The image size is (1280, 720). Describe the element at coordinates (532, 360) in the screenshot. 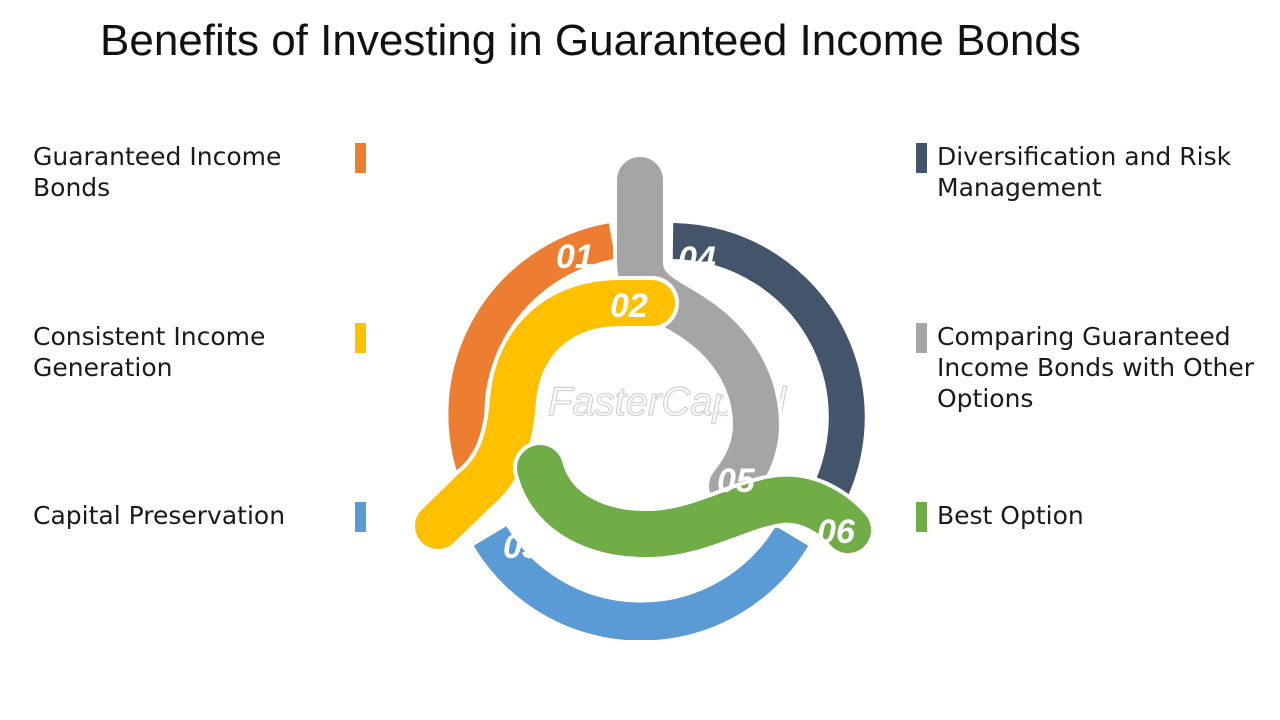

I see `segment-01-orange` at that location.